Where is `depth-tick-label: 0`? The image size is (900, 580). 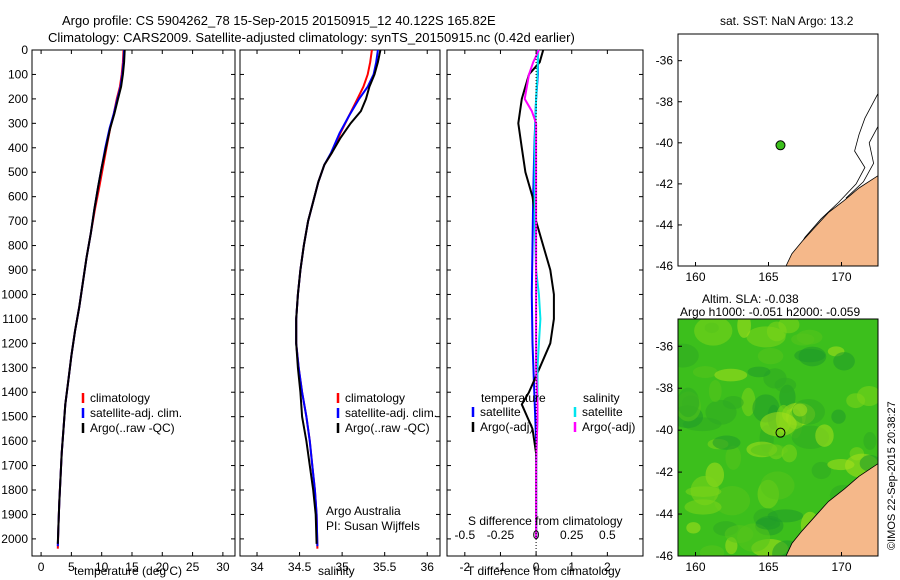
depth-tick-label: 0 is located at coordinates (24, 50).